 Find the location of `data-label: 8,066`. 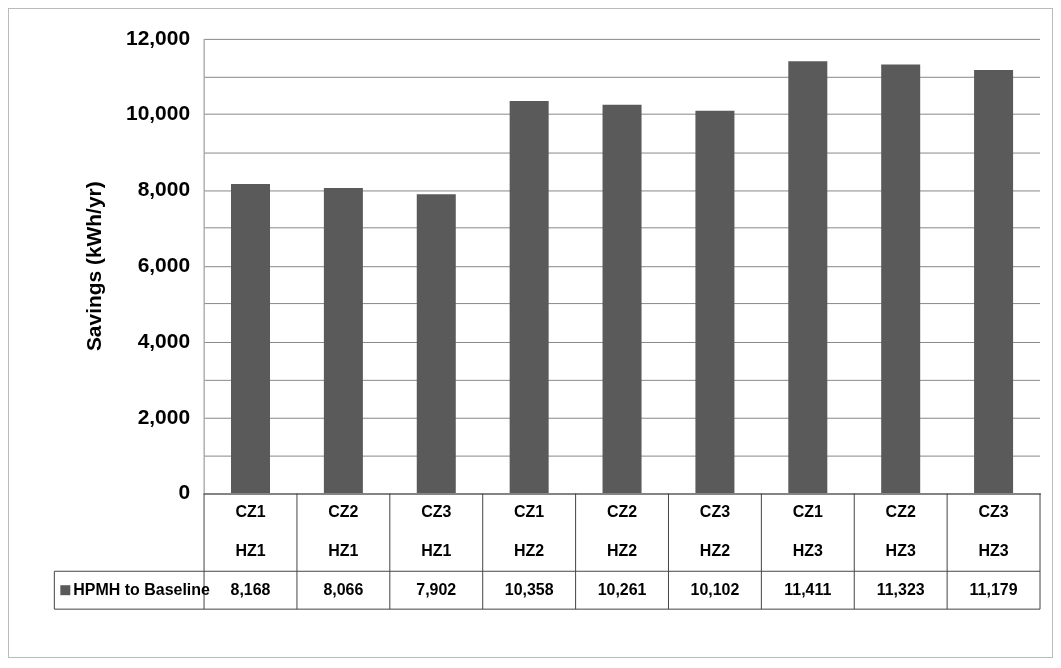

data-label: 8,066 is located at coordinates (343, 589).